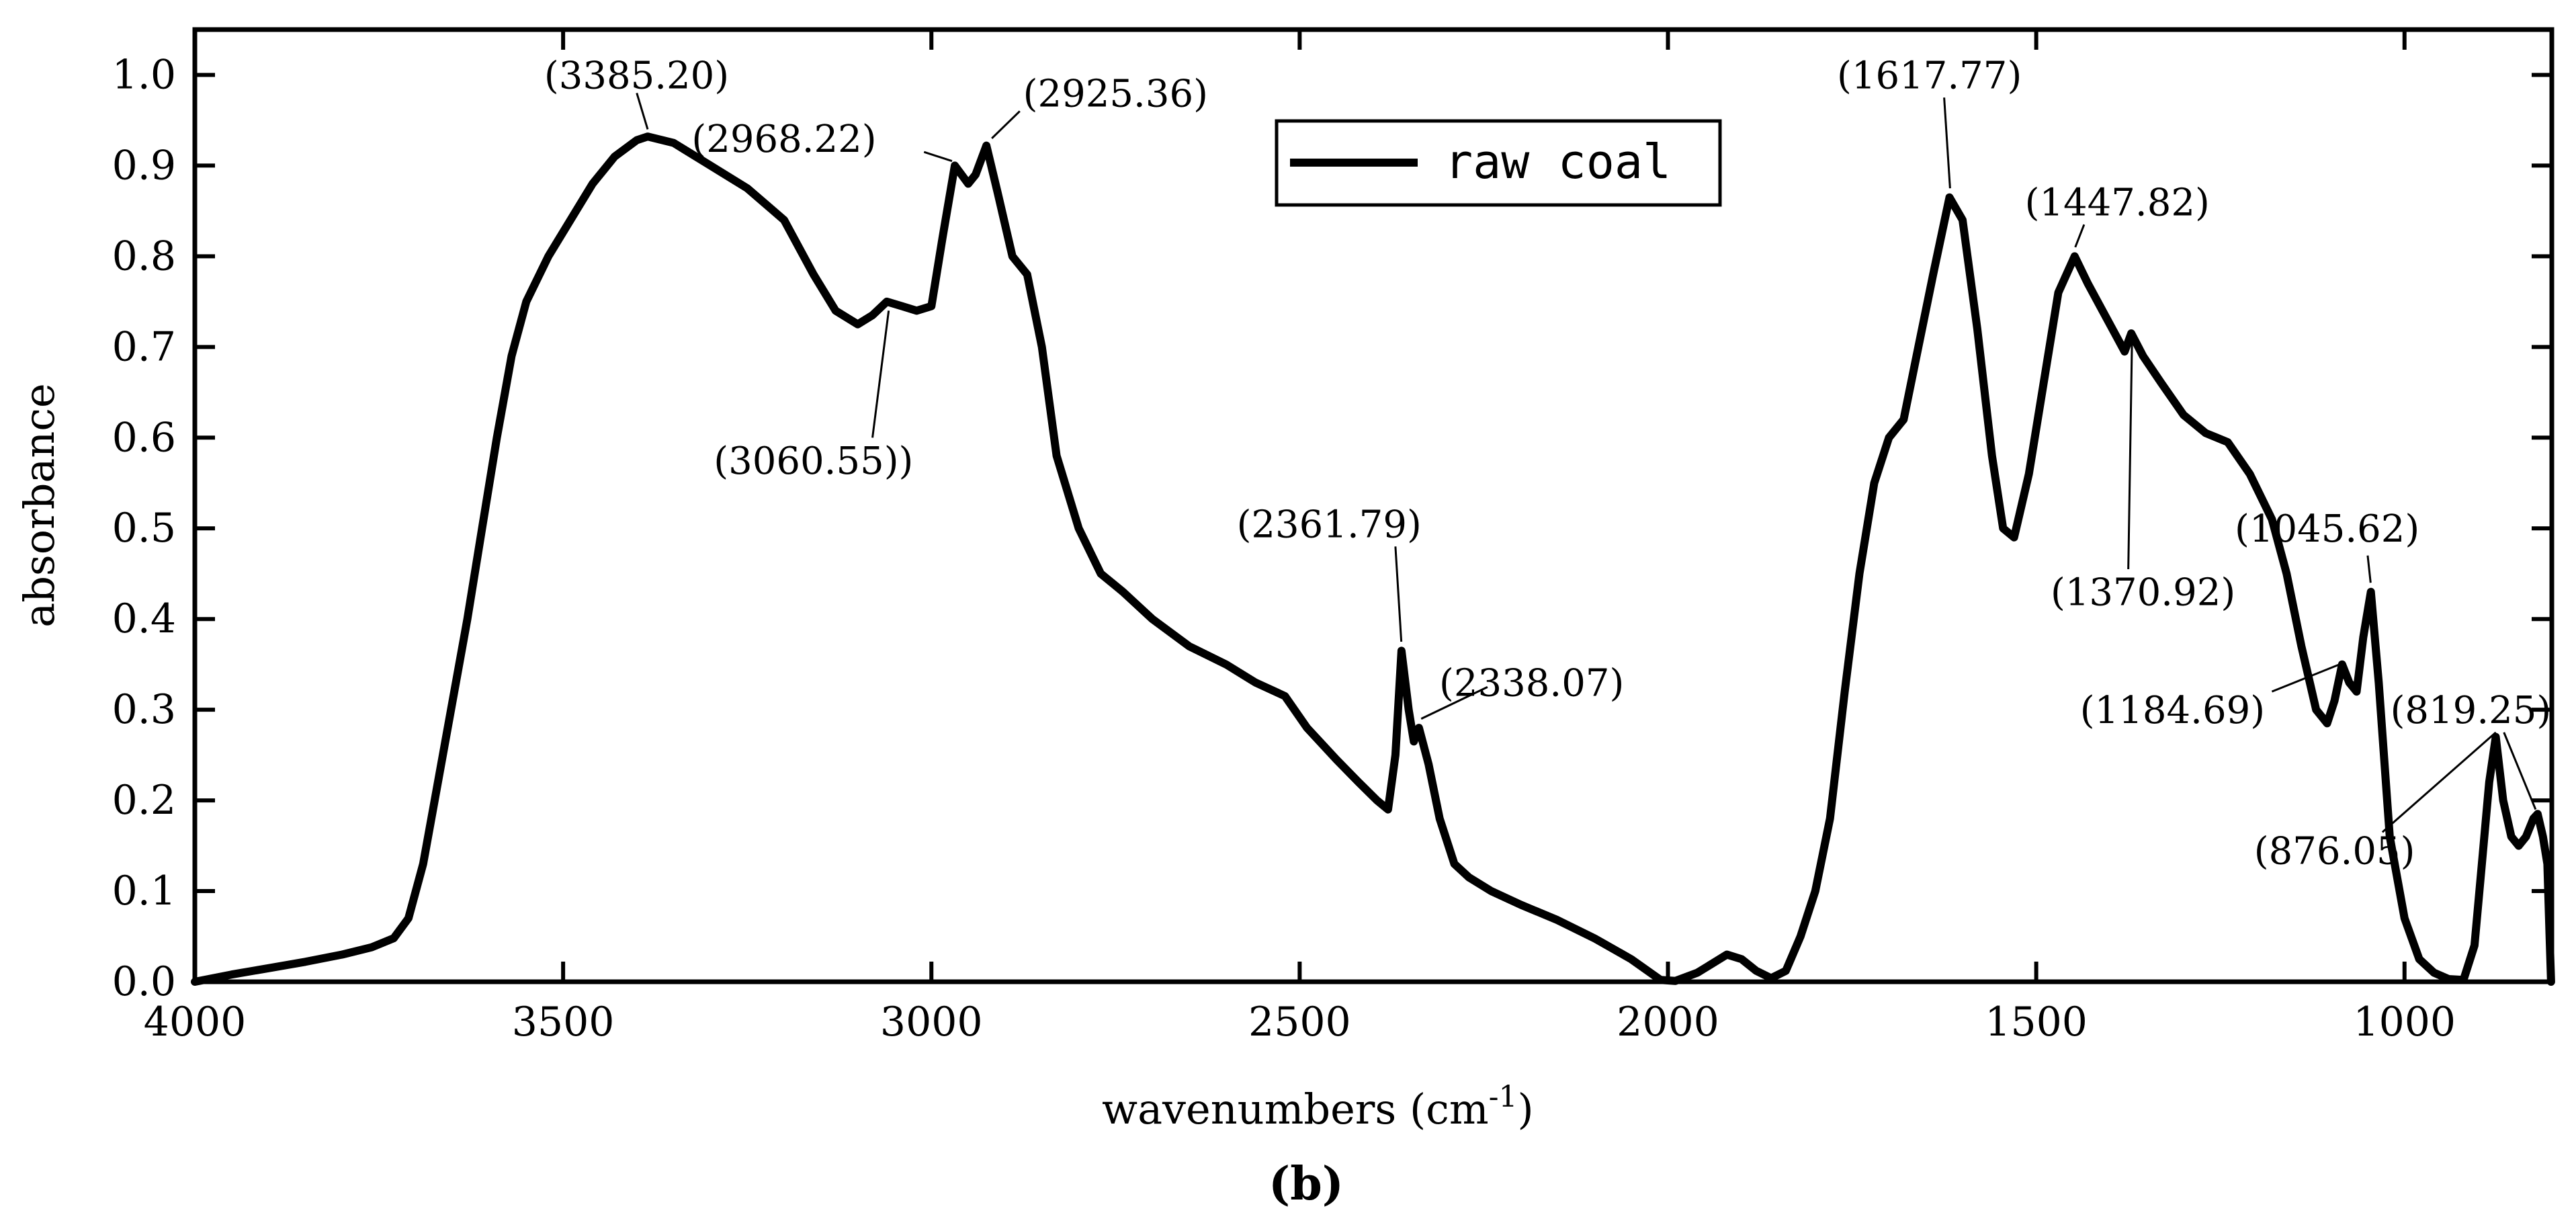  Describe the element at coordinates (39, 505) in the screenshot. I see `y-axis-title: absorbance` at that location.